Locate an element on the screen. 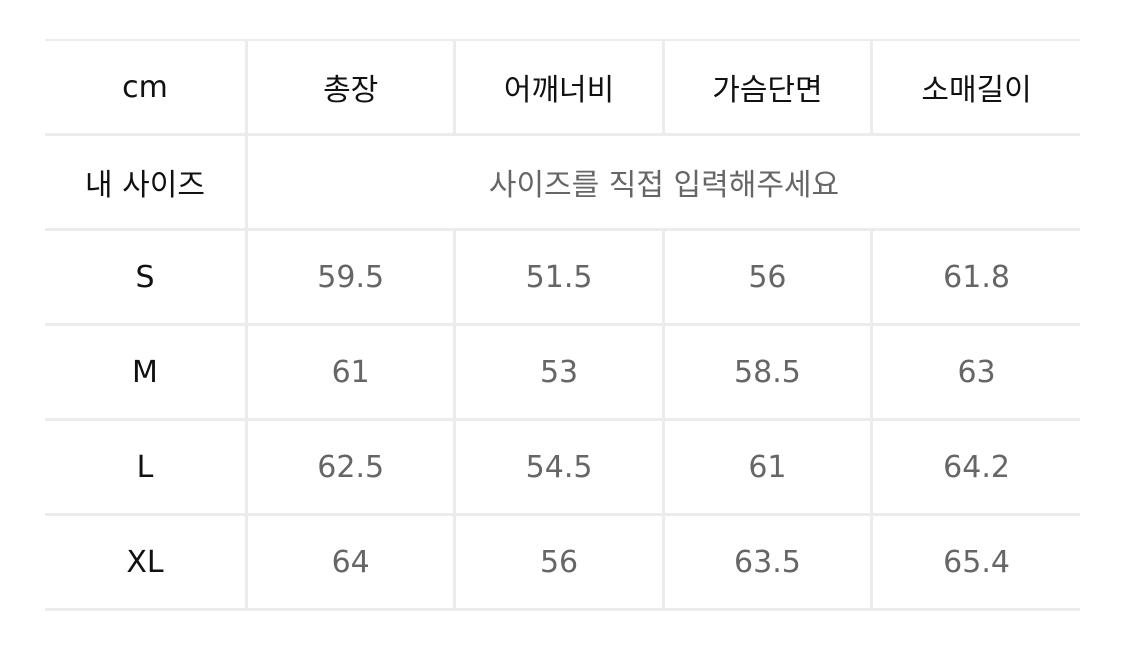 The width and height of the screenshot is (1125, 645). table-cell: 59.5 is located at coordinates (350, 277).